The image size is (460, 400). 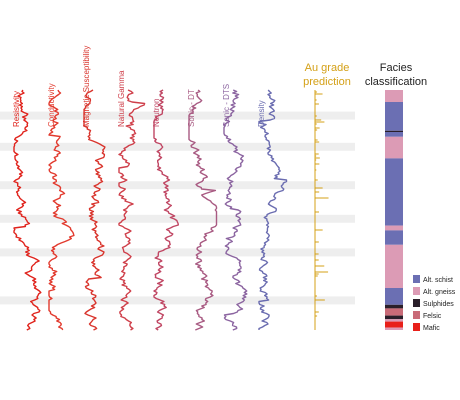 What do you see at coordinates (156, 113) in the screenshot?
I see `track-label: Neutron` at bounding box center [156, 113].